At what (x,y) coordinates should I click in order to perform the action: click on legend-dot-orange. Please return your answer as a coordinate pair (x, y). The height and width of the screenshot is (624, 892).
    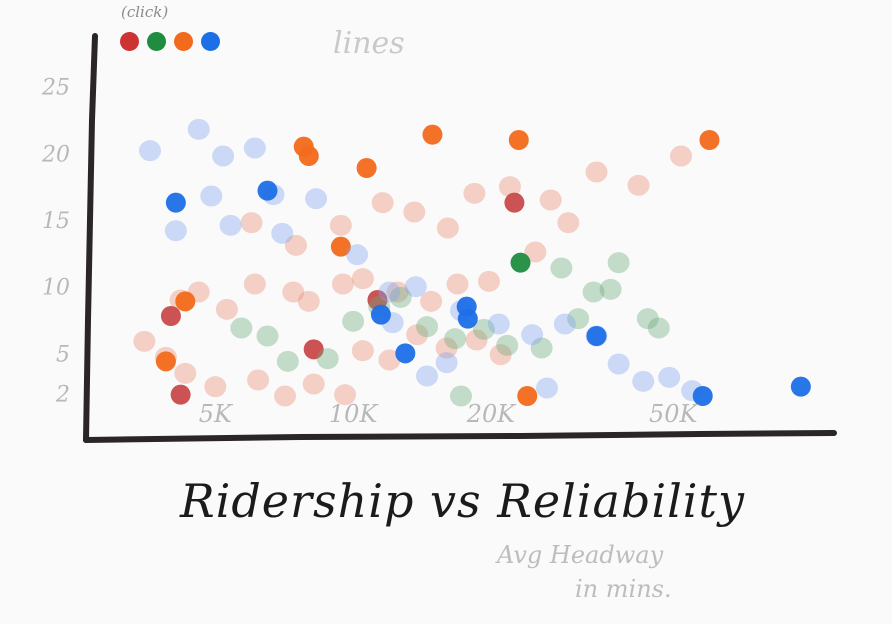
    Looking at the image, I should click on (183, 41).